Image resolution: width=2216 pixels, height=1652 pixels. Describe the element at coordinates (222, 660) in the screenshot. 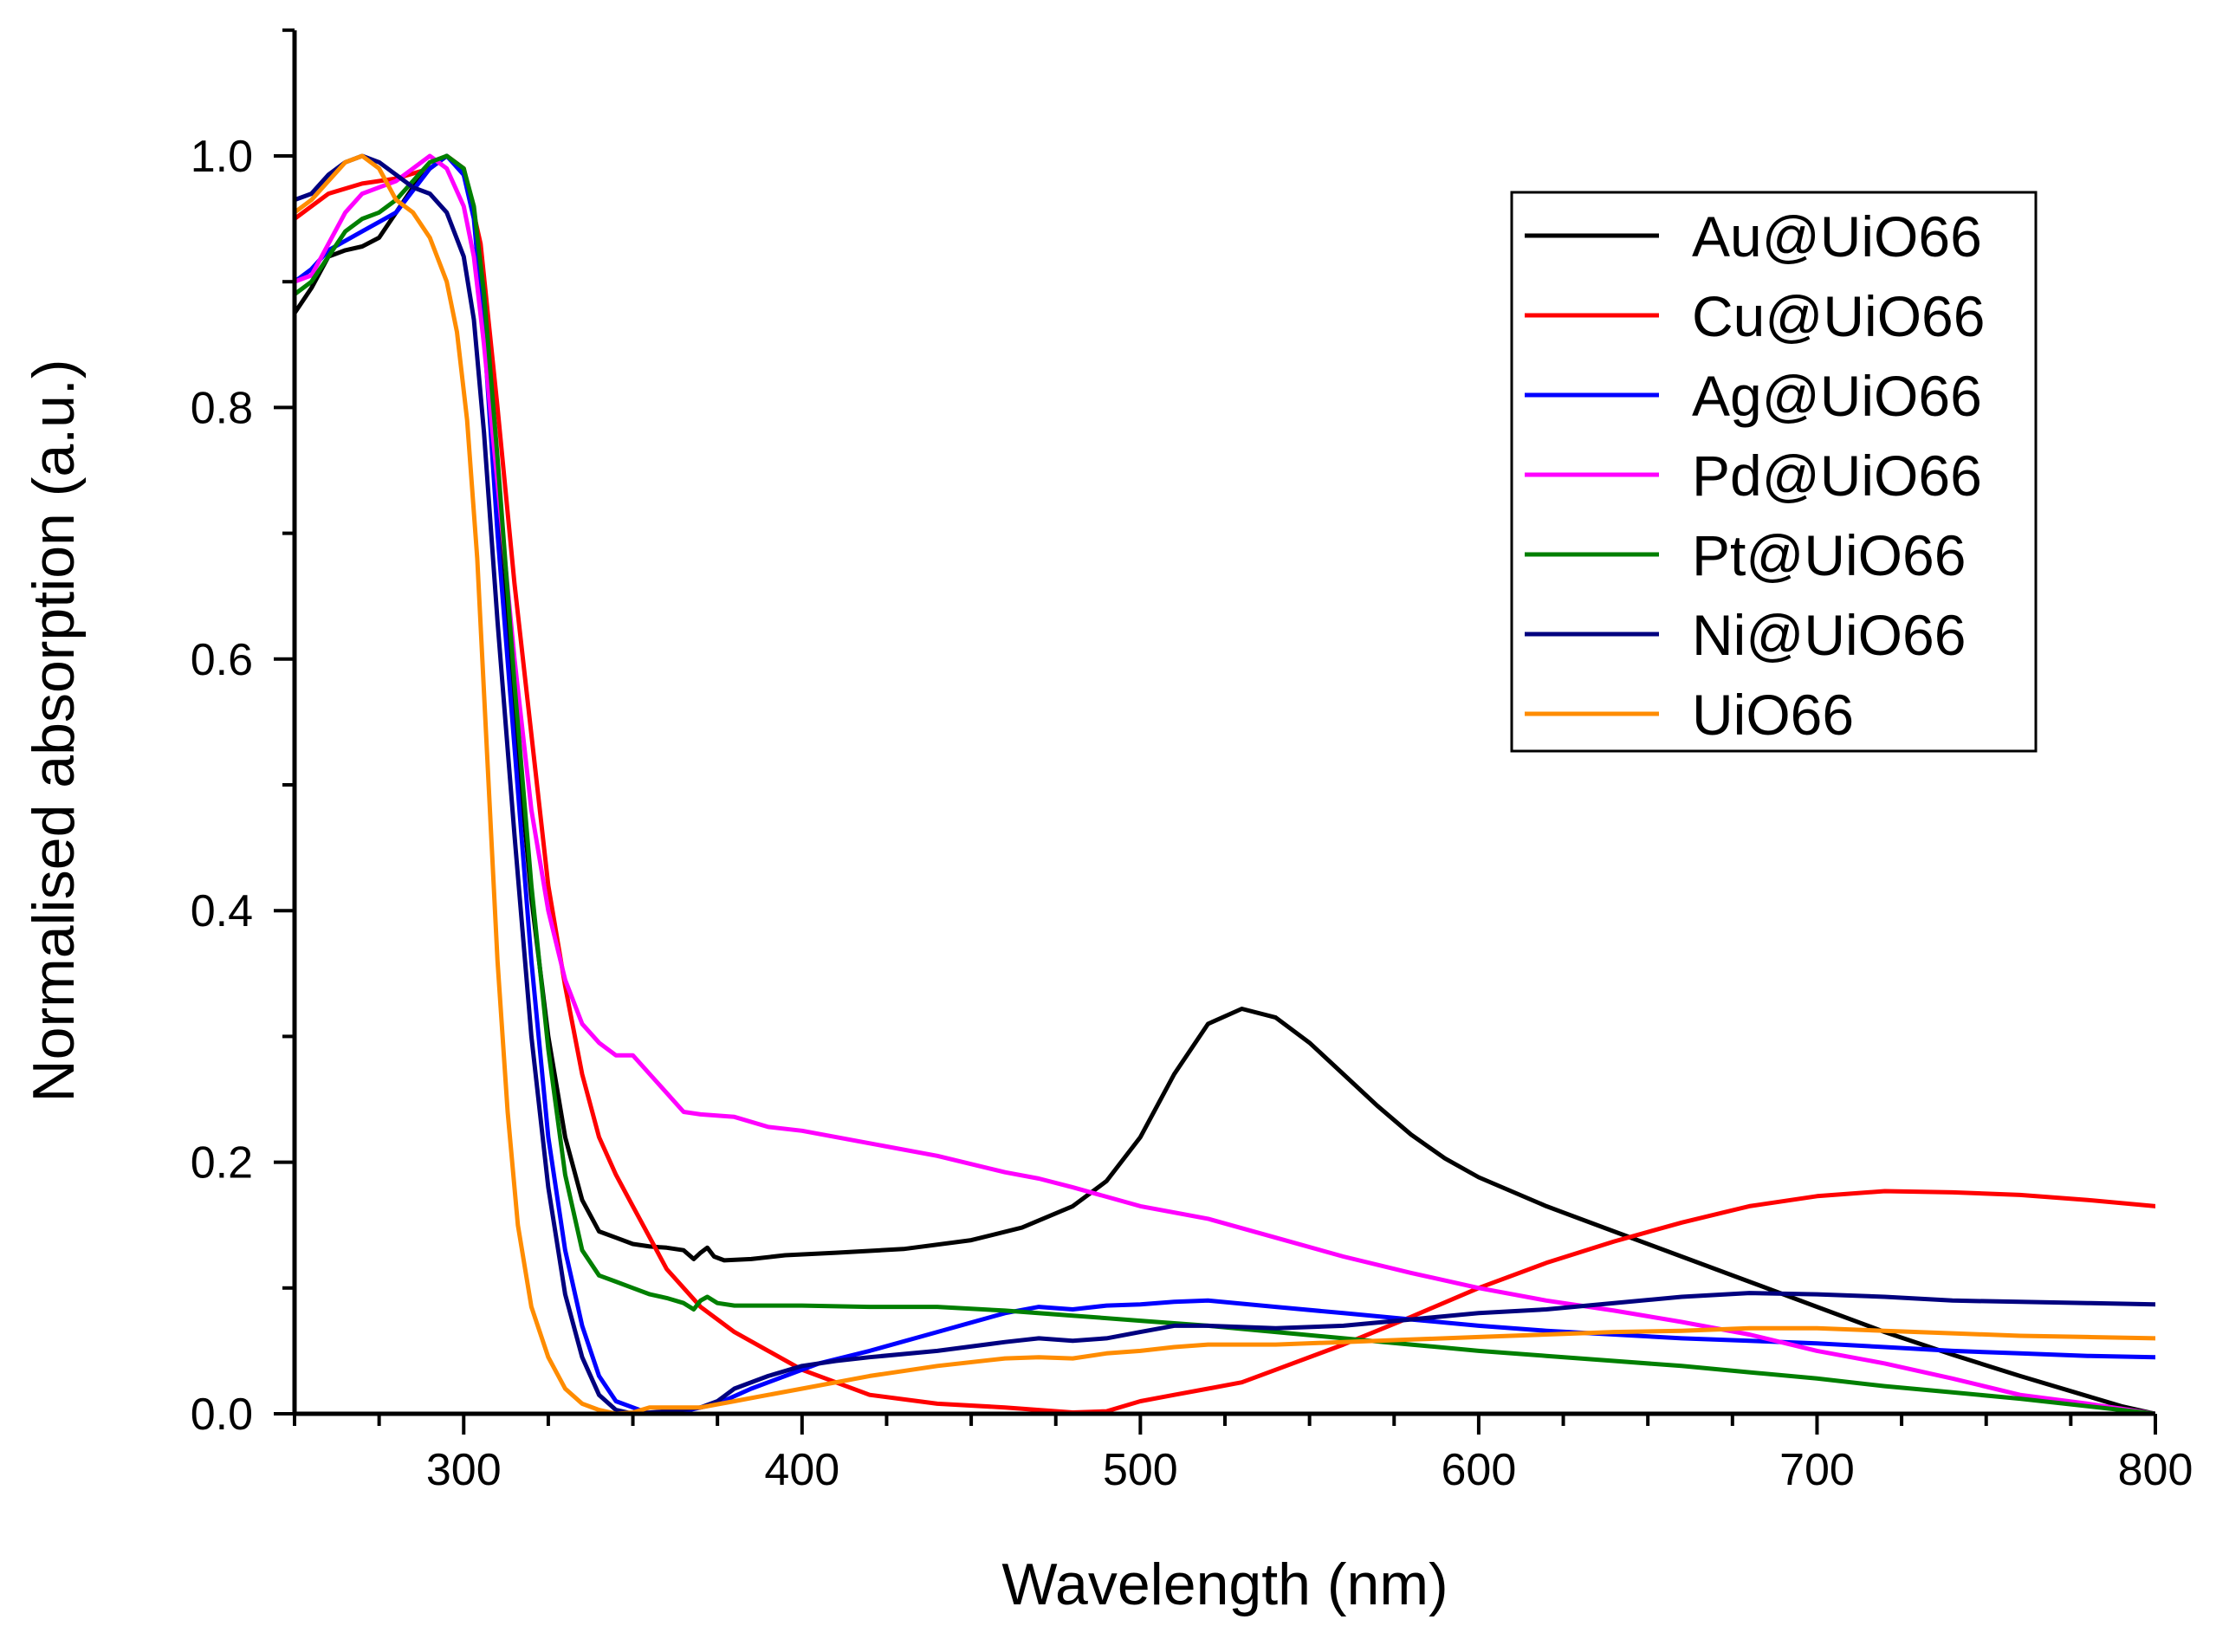

I see `y-tick-label: 0.6` at that location.